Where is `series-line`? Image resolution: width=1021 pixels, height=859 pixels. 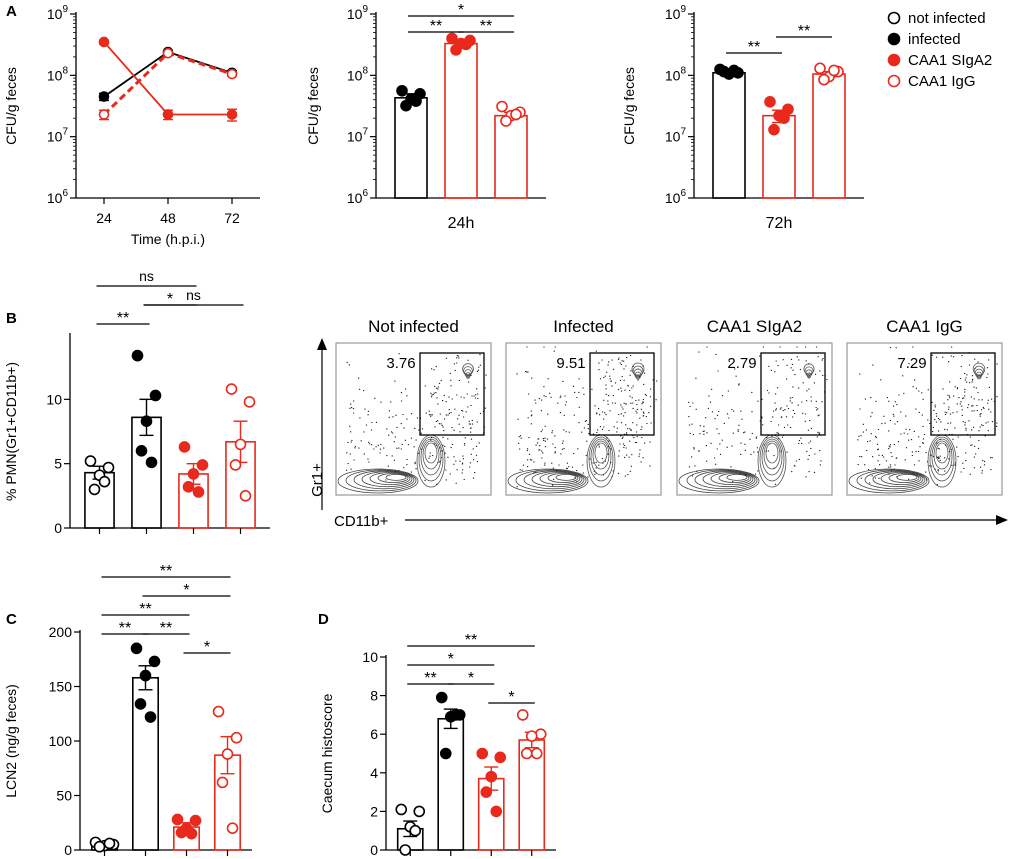 series-line is located at coordinates (168, 74).